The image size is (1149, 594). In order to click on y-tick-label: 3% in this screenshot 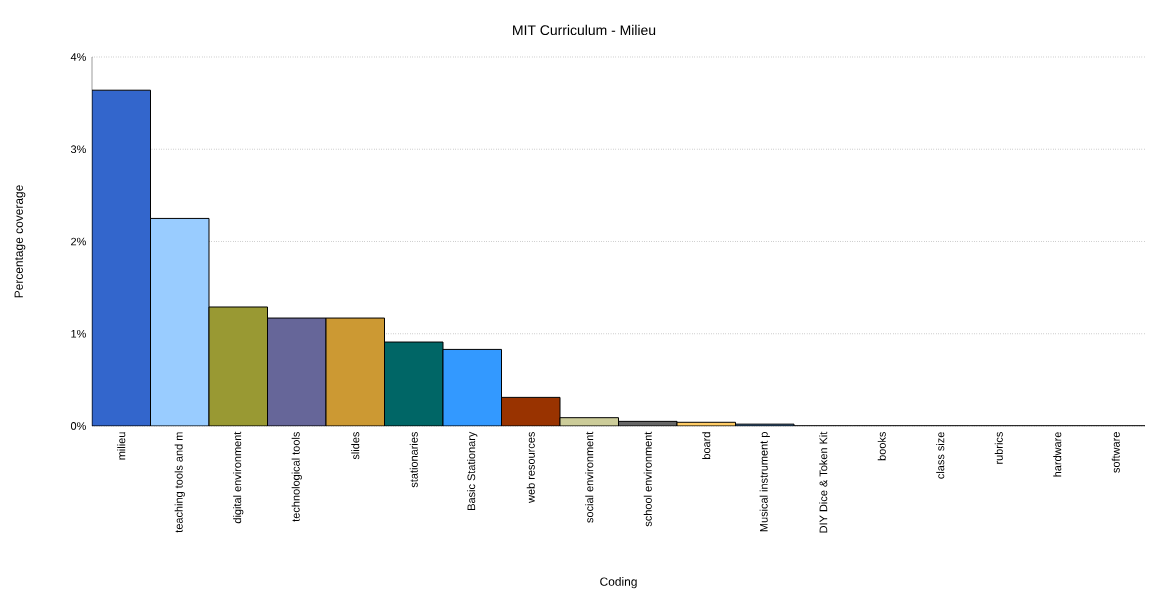, I will do `click(78, 149)`.